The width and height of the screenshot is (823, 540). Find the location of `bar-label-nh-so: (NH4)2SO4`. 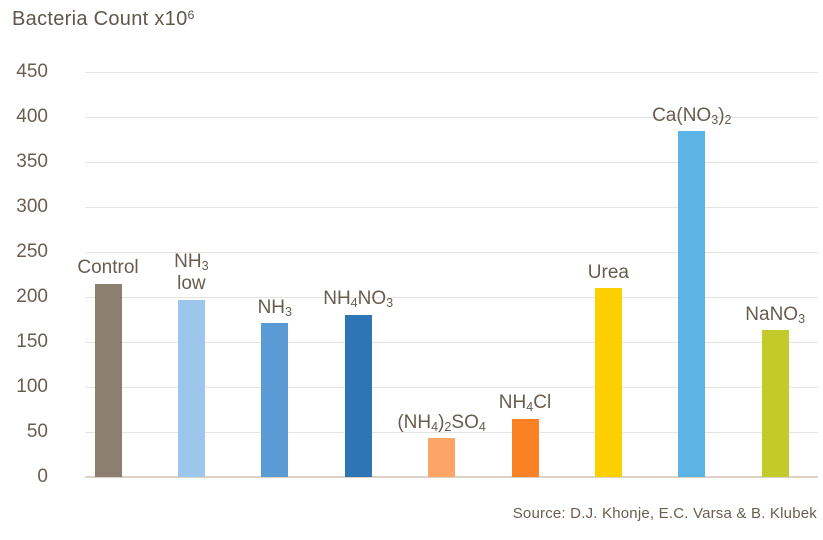

bar-label-nh-so: (NH4)2SO4 is located at coordinates (441, 422).